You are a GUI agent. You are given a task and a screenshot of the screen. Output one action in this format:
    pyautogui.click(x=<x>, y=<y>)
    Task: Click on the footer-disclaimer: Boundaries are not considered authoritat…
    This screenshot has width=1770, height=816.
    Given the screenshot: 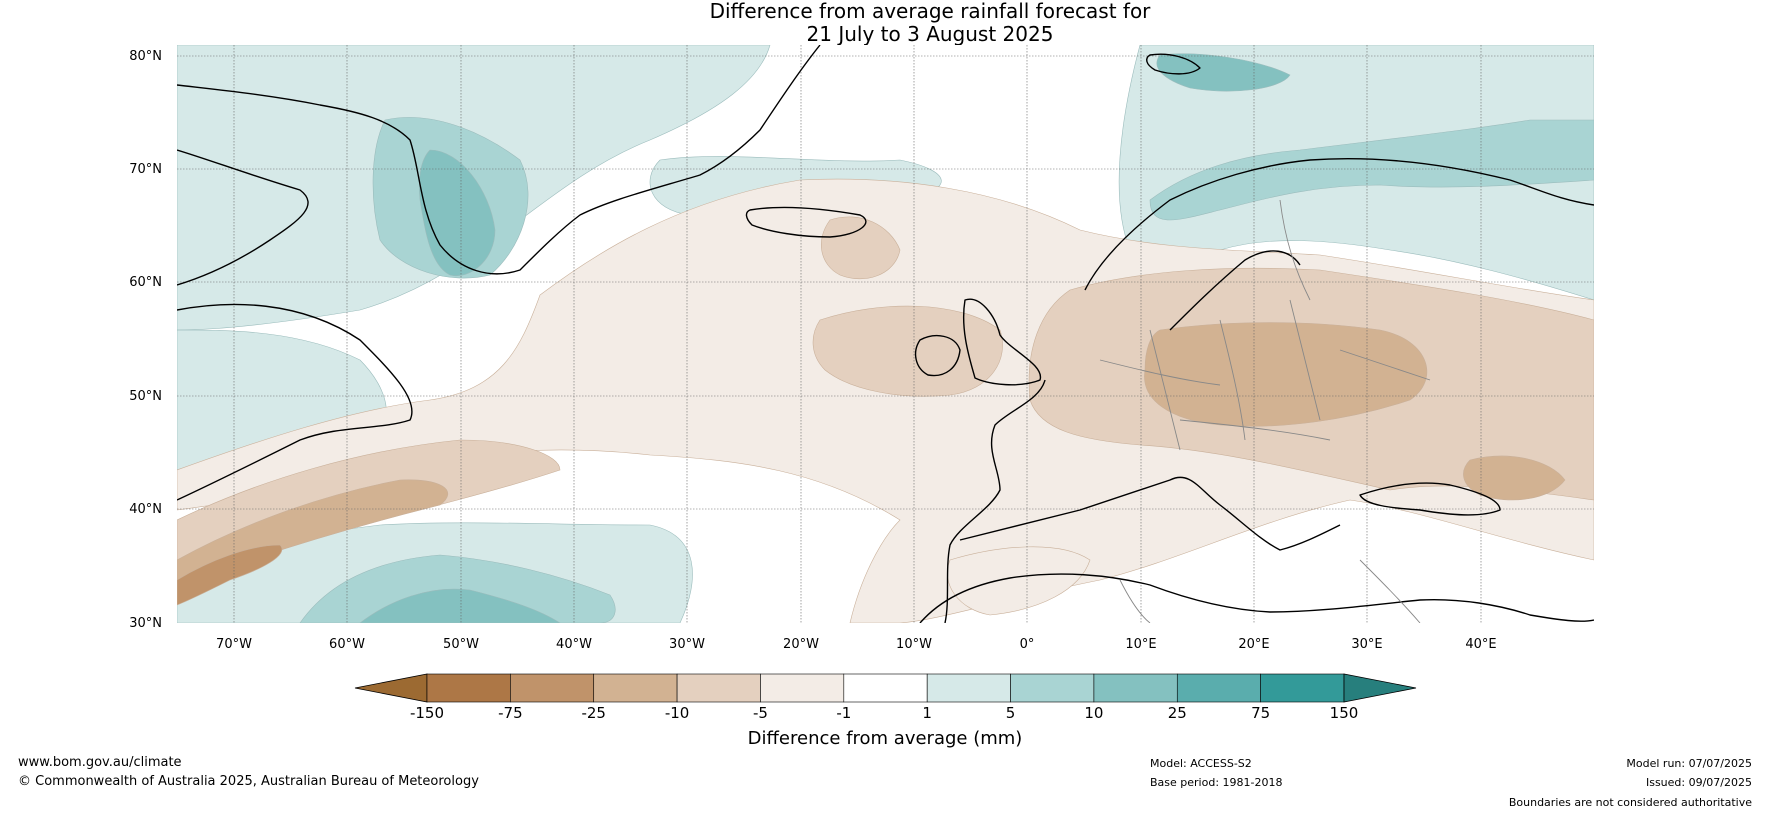 What is the action you would take?
    pyautogui.click(x=1630, y=802)
    